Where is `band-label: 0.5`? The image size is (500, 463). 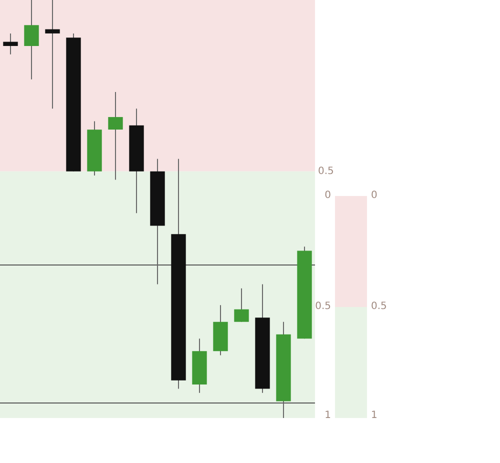 band-label: 0.5 is located at coordinates (326, 171).